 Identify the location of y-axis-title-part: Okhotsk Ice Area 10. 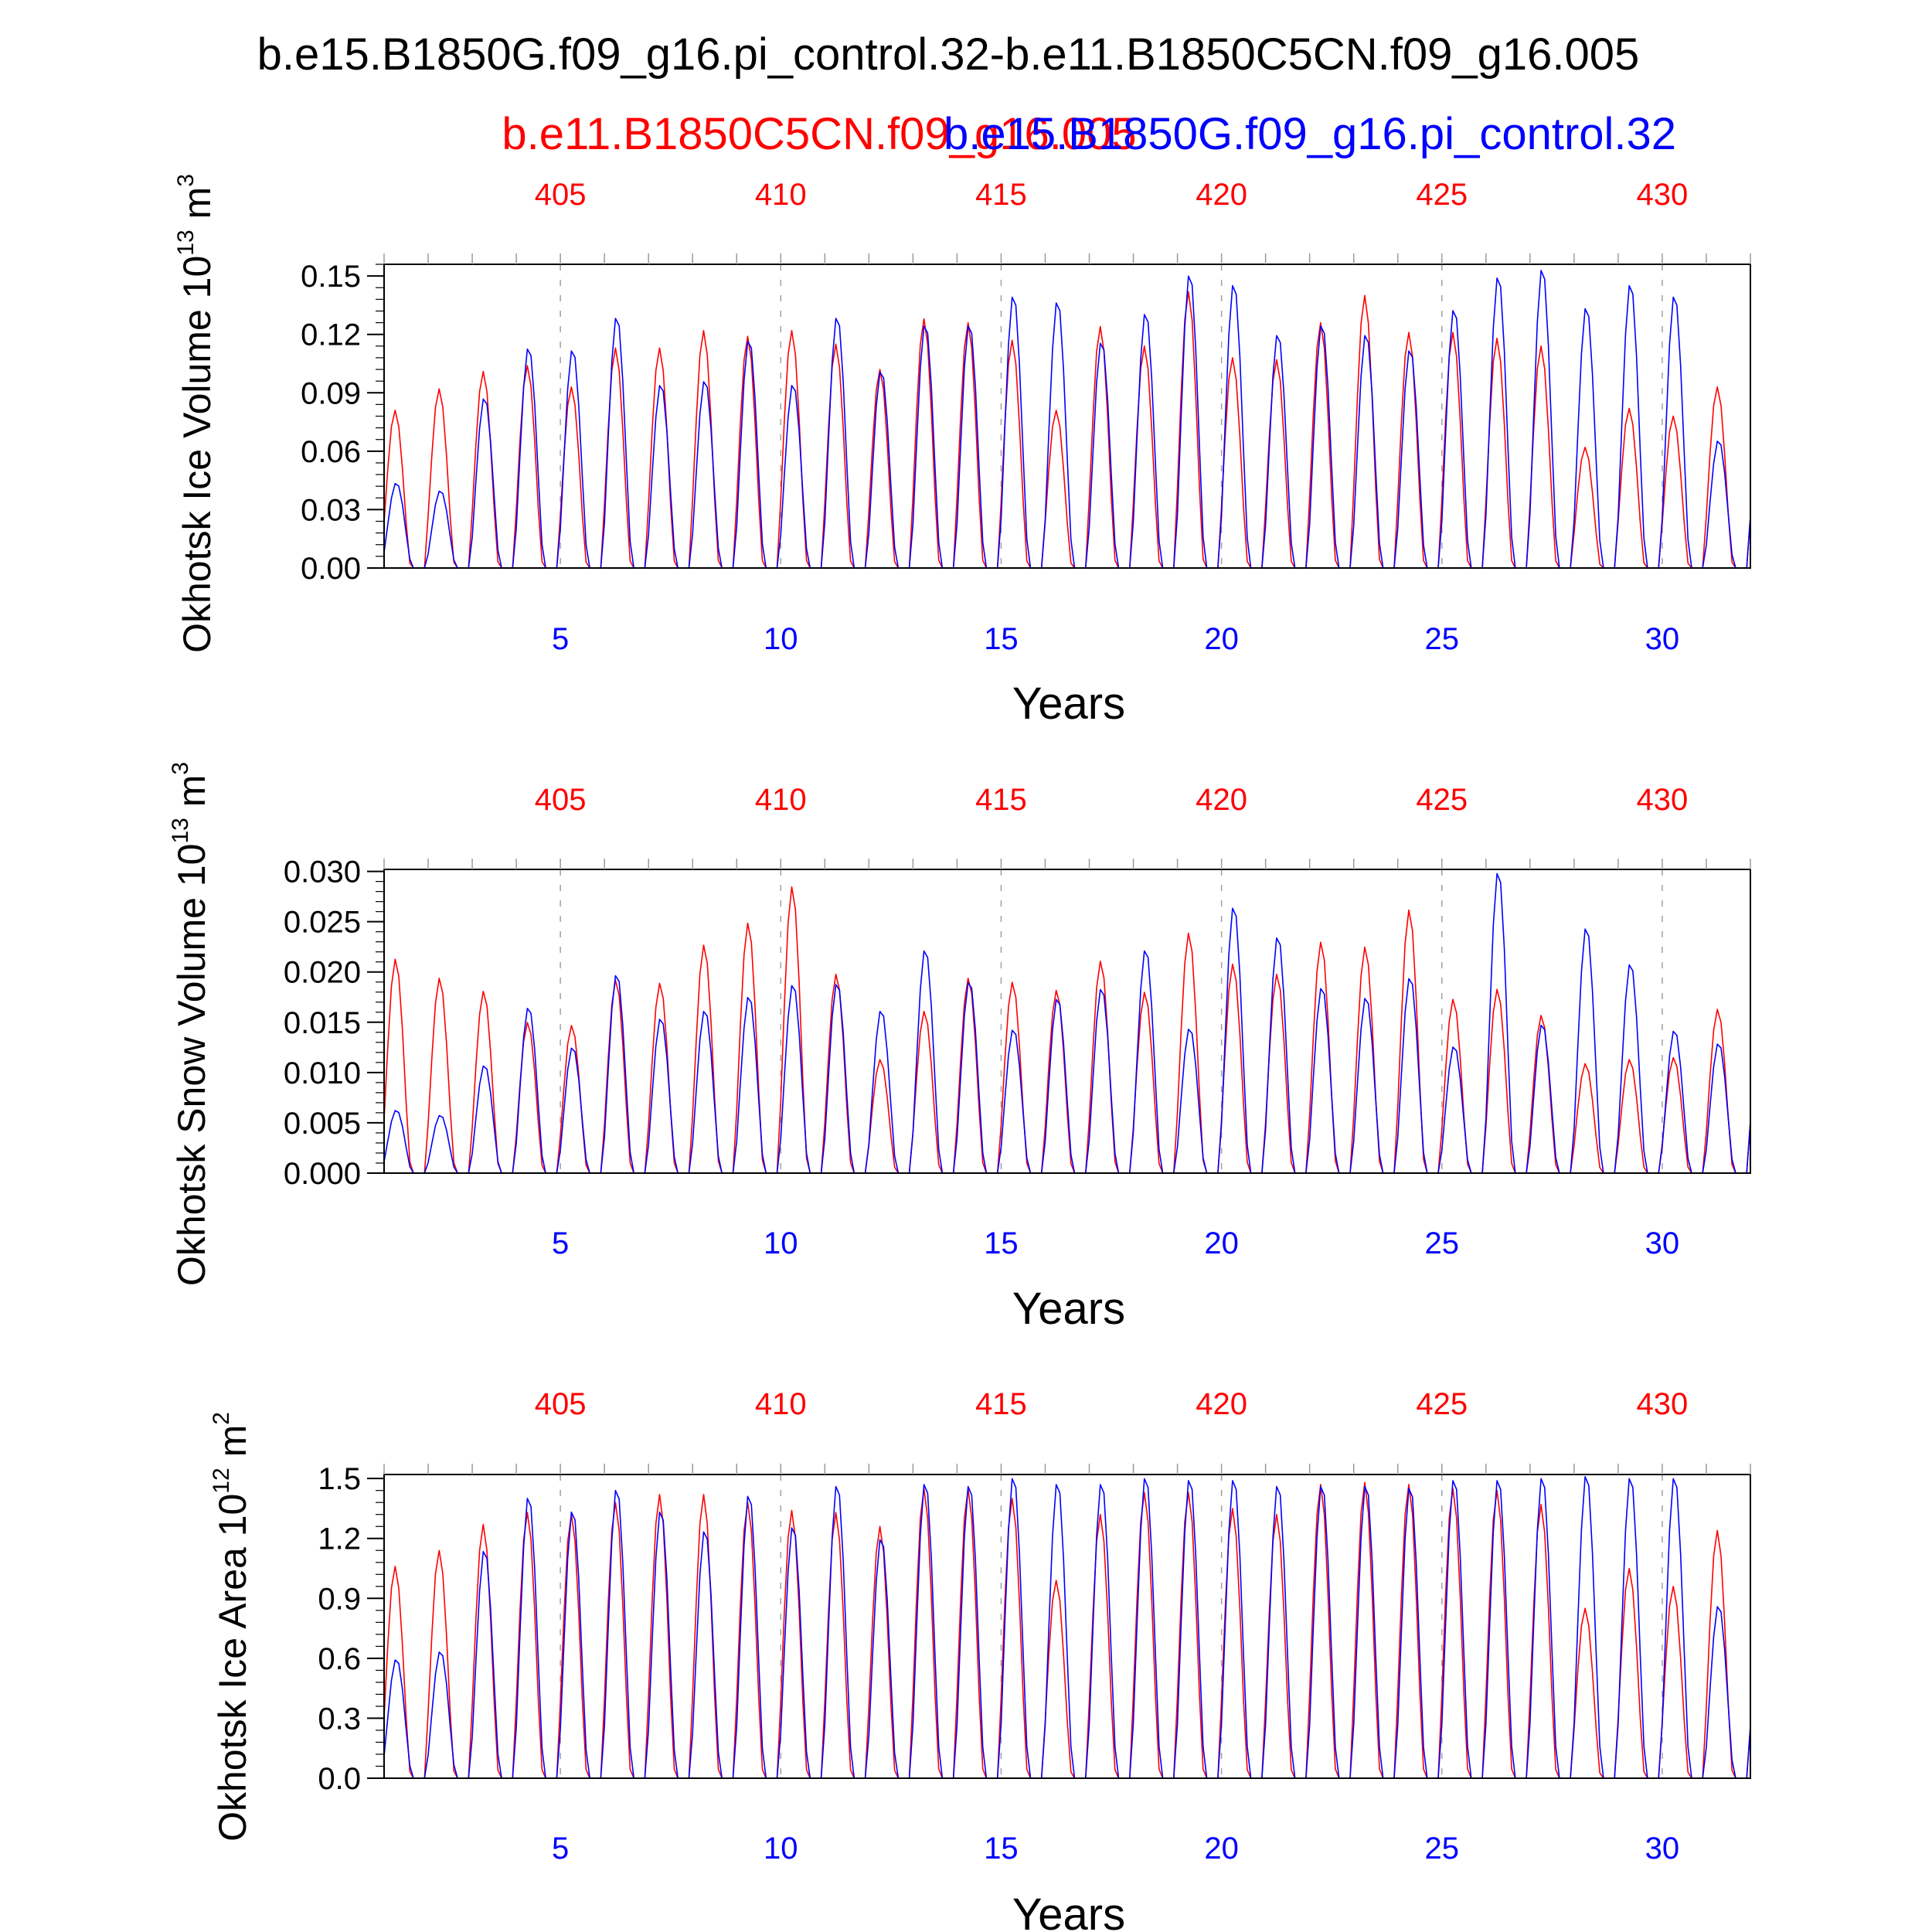
(232, 1668).